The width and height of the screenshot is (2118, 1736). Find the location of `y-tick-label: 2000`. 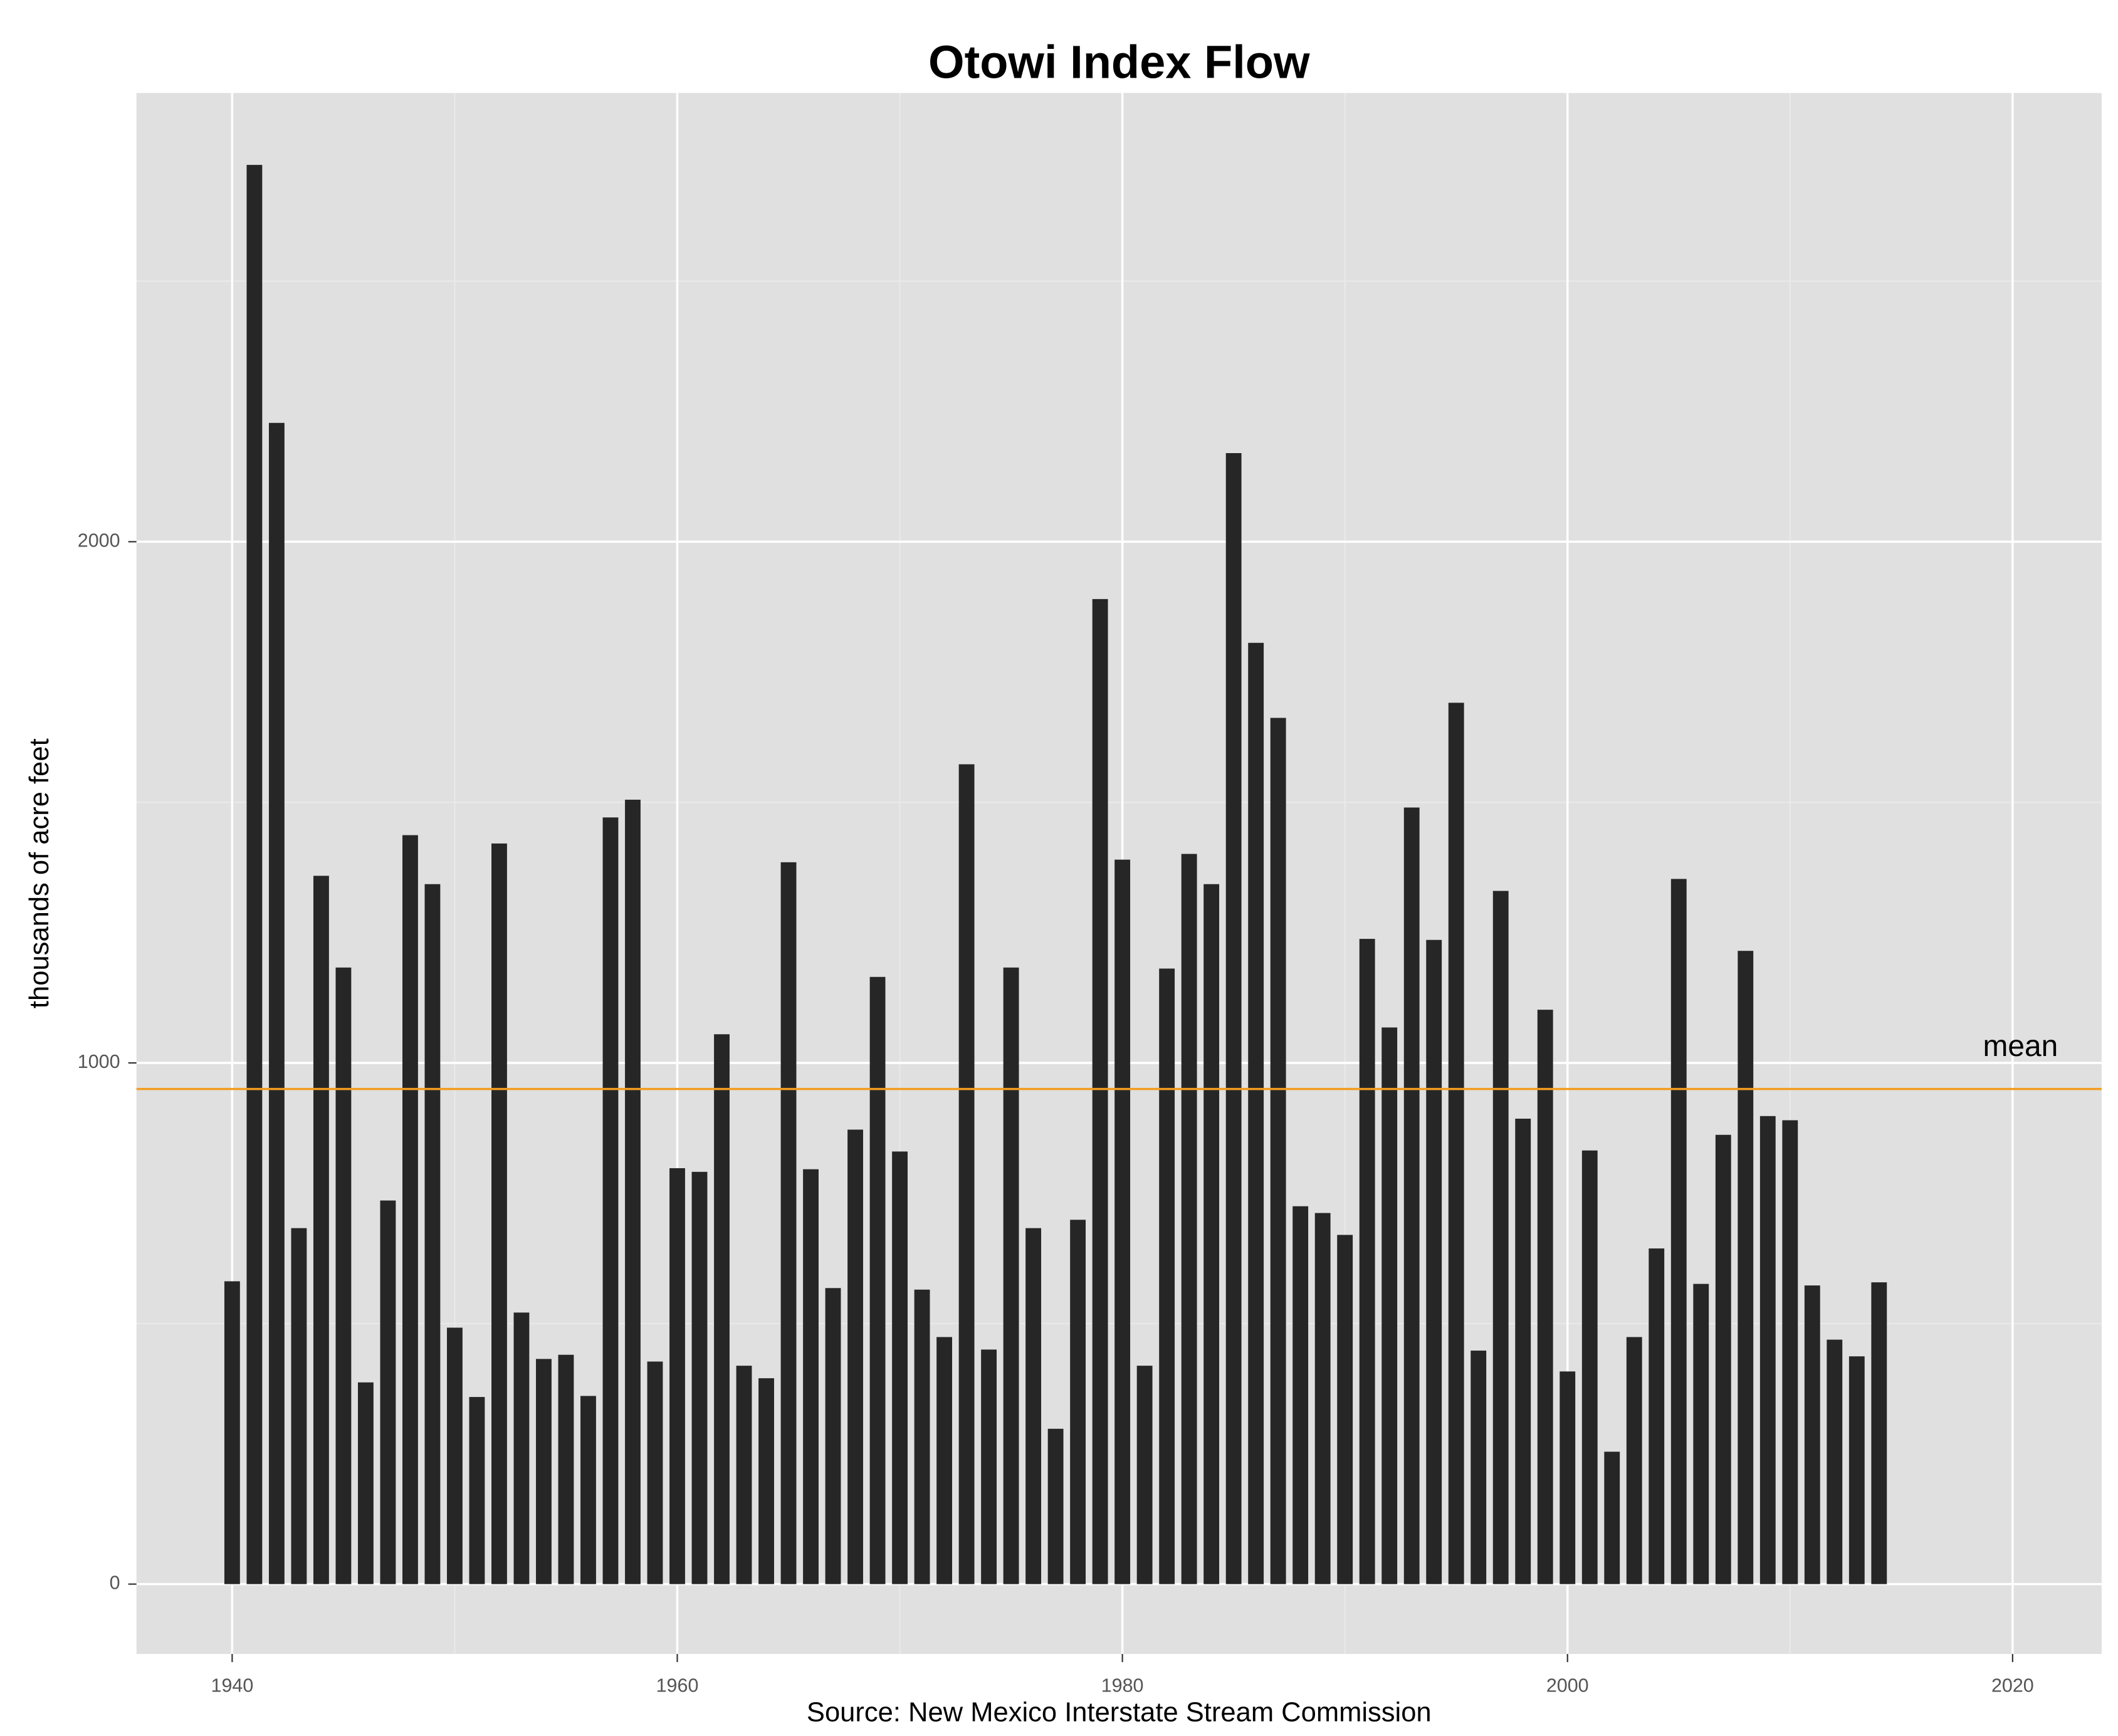

y-tick-label: 2000 is located at coordinates (99, 540).